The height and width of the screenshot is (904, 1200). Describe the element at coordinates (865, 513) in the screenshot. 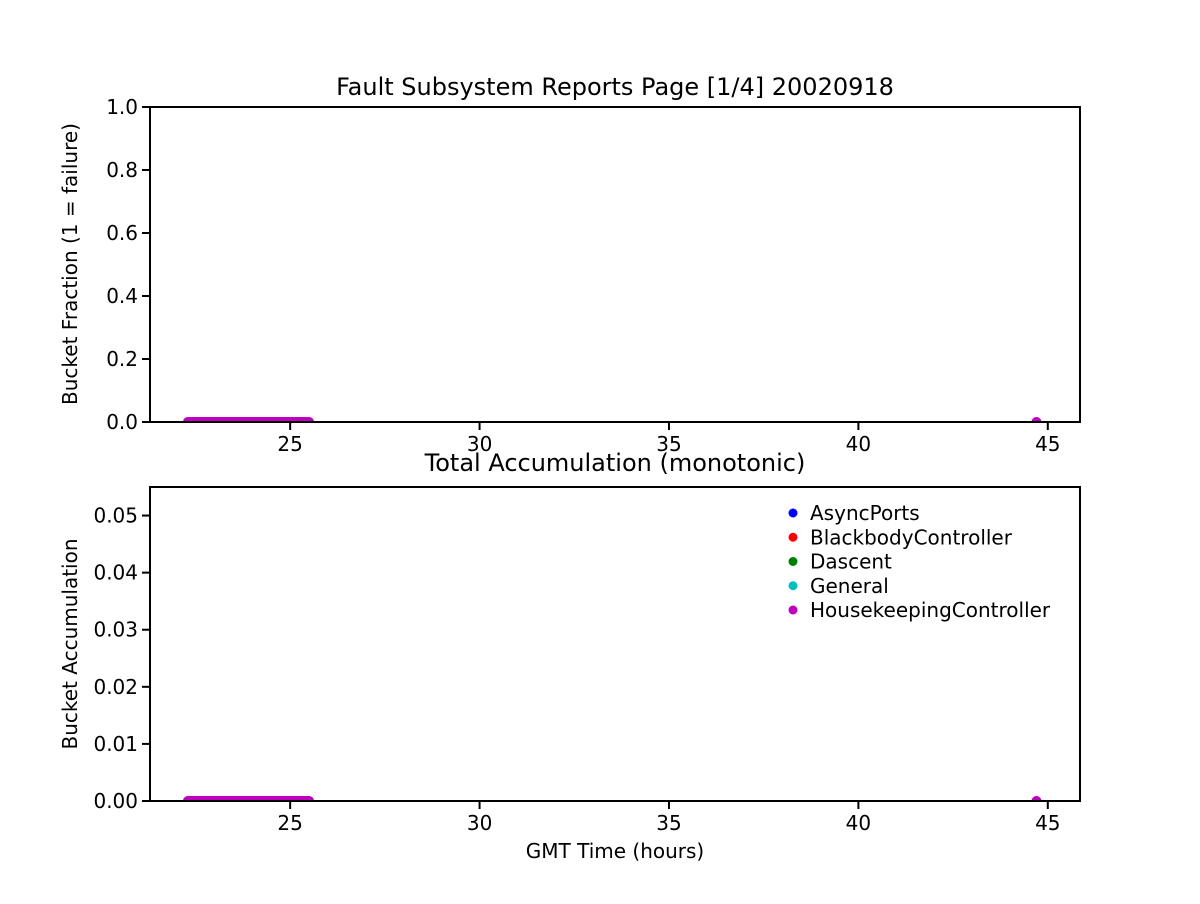

I see `legend-label-asyncports: AsyncPorts` at that location.